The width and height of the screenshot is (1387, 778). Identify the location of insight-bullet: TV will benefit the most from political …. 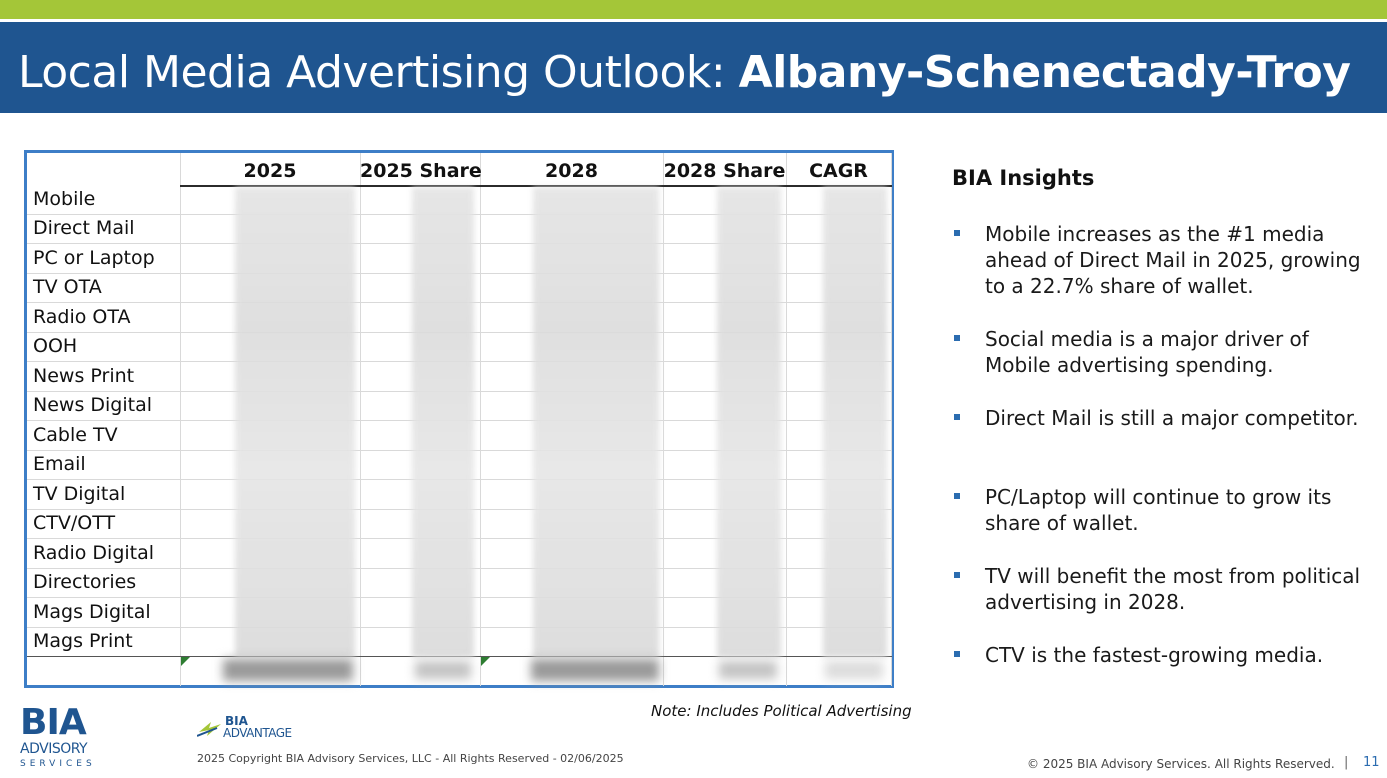
(1162, 589).